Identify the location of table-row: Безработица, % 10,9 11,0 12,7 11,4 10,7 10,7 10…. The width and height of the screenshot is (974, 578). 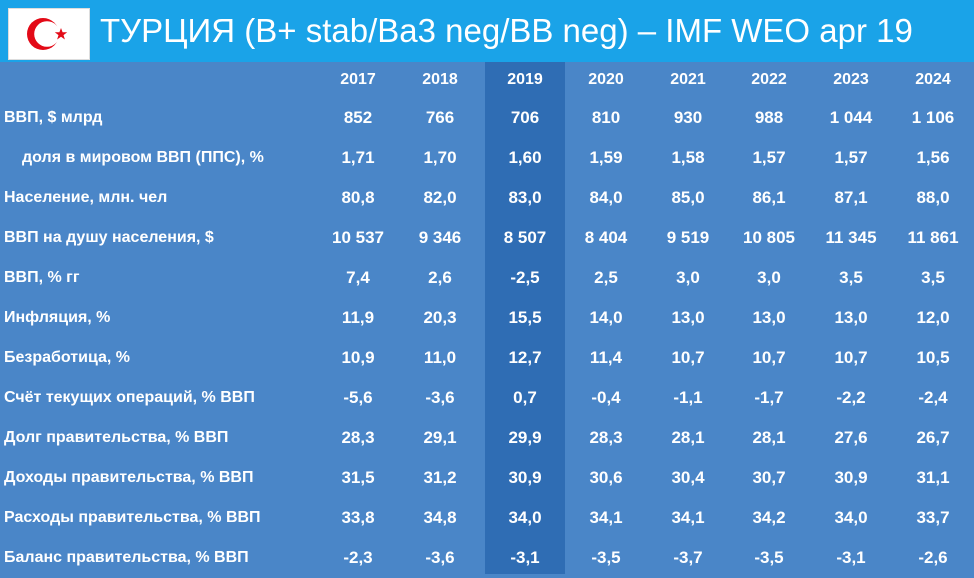
(487, 358).